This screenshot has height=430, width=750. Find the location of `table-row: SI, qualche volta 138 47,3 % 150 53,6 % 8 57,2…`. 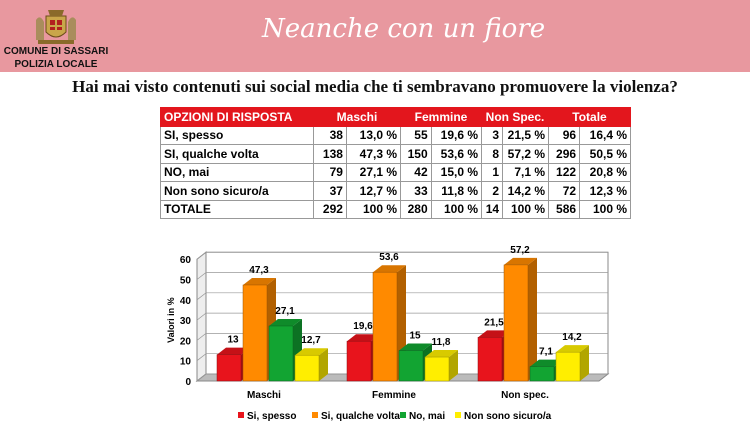

table-row: SI, qualche volta 138 47,3 % 150 53,6 % 8 57,2… is located at coordinates (395, 154).